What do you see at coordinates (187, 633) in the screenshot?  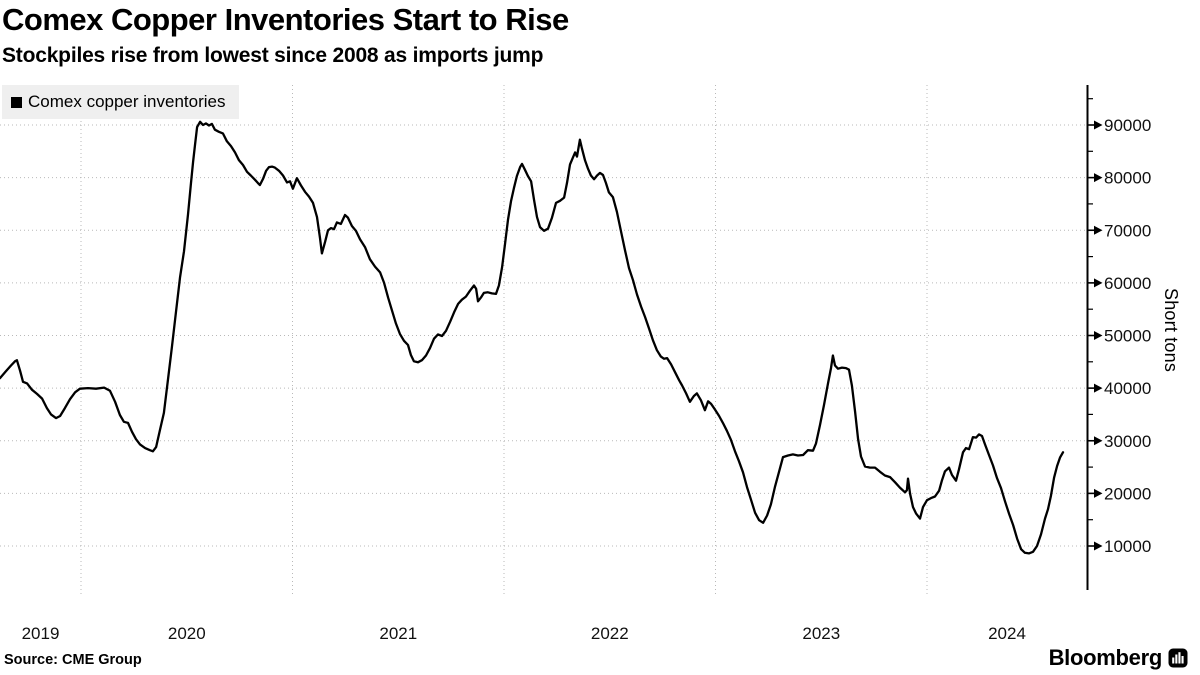 I see `svg-text: 2020` at bounding box center [187, 633].